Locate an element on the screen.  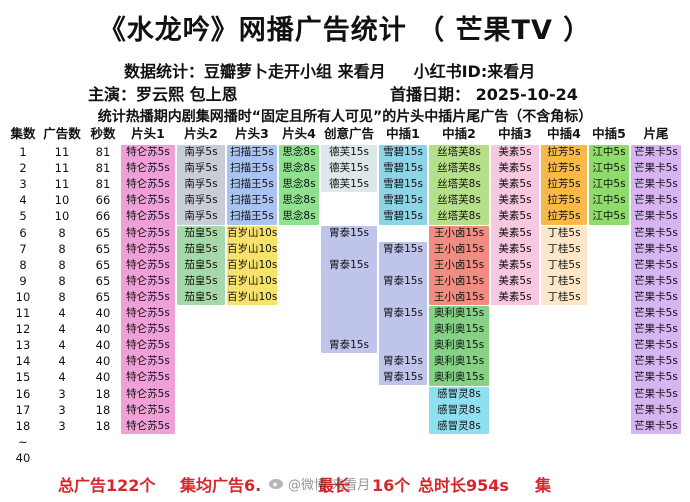
ad-bar: 丁桂5s 丁桂5s 丁桂5s 丁桂5s 丁桂5s is located at coordinates (564, 265).